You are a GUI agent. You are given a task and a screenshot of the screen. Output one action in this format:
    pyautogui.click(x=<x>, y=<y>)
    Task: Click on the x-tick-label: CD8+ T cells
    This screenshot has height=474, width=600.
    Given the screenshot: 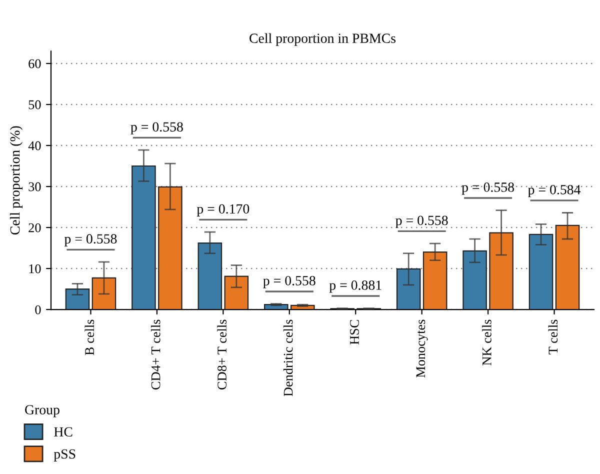 What is the action you would take?
    pyautogui.click(x=221, y=355)
    